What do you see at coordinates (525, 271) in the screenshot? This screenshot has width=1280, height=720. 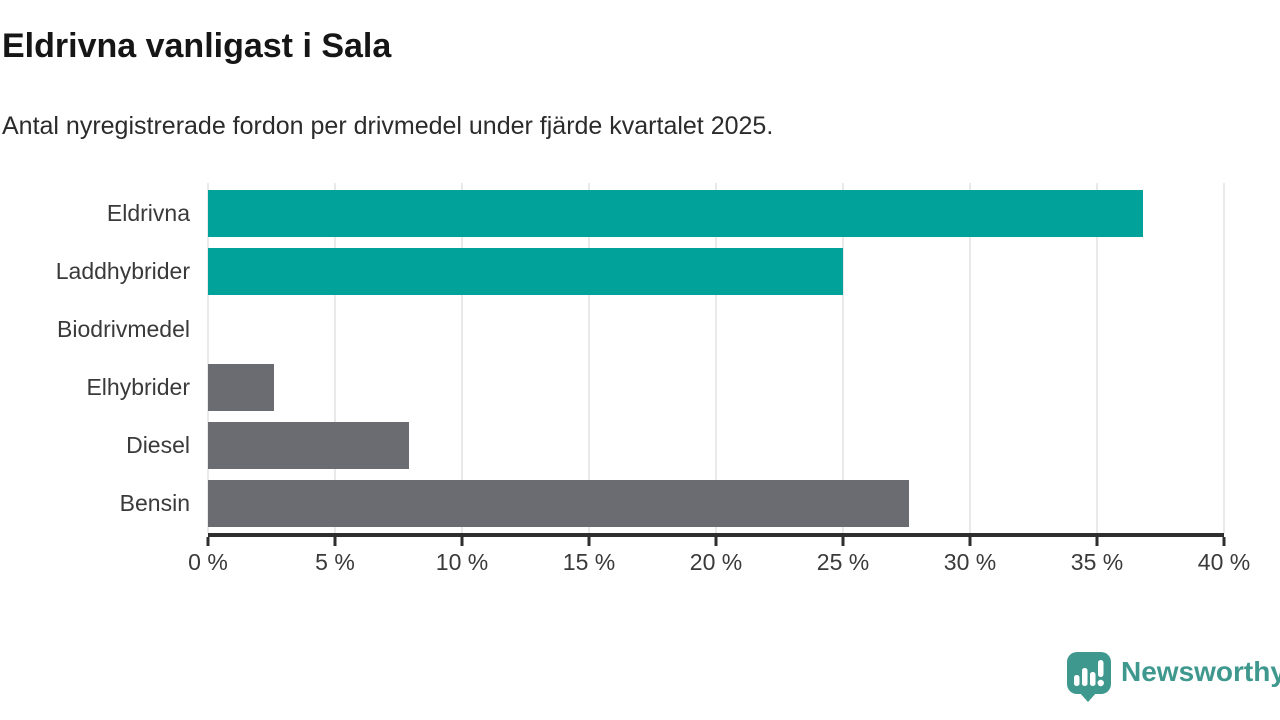 I see `bar-laddhybrider` at bounding box center [525, 271].